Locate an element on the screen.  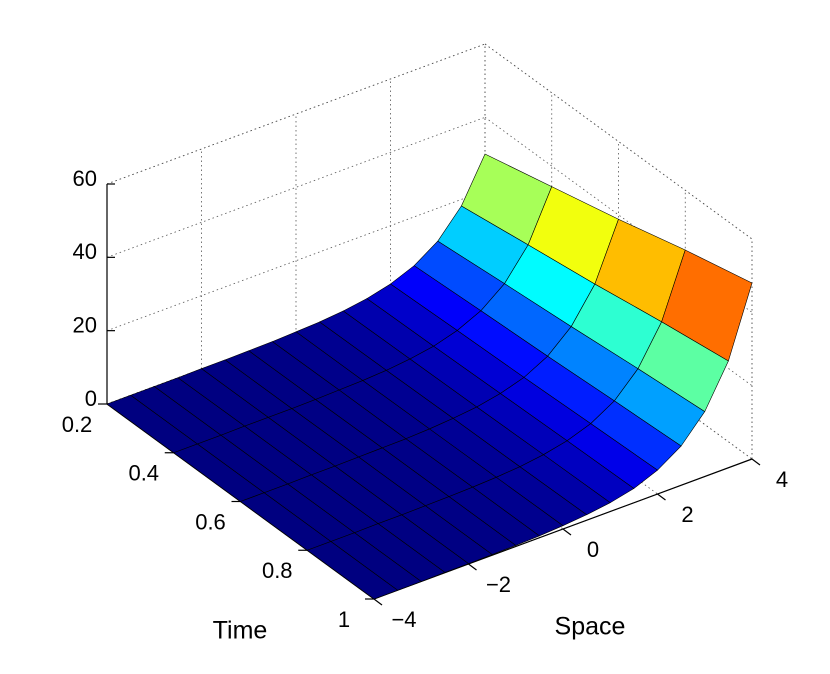
x-axis-label: Space is located at coordinates (590, 627).